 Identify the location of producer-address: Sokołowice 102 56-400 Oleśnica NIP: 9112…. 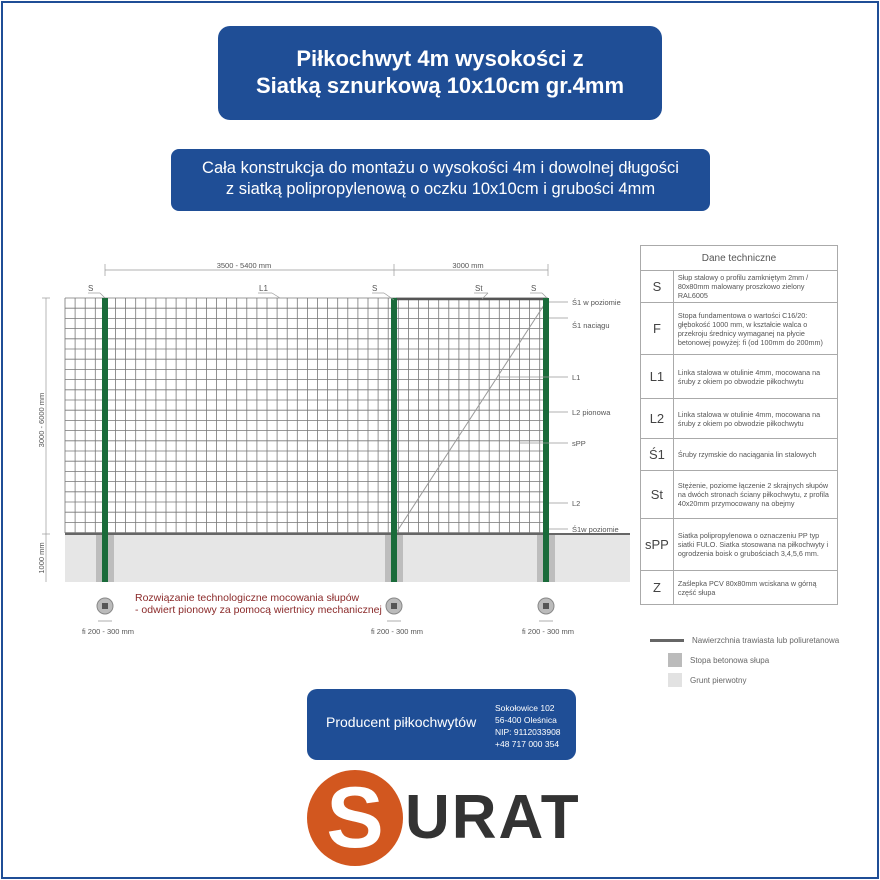
(528, 726).